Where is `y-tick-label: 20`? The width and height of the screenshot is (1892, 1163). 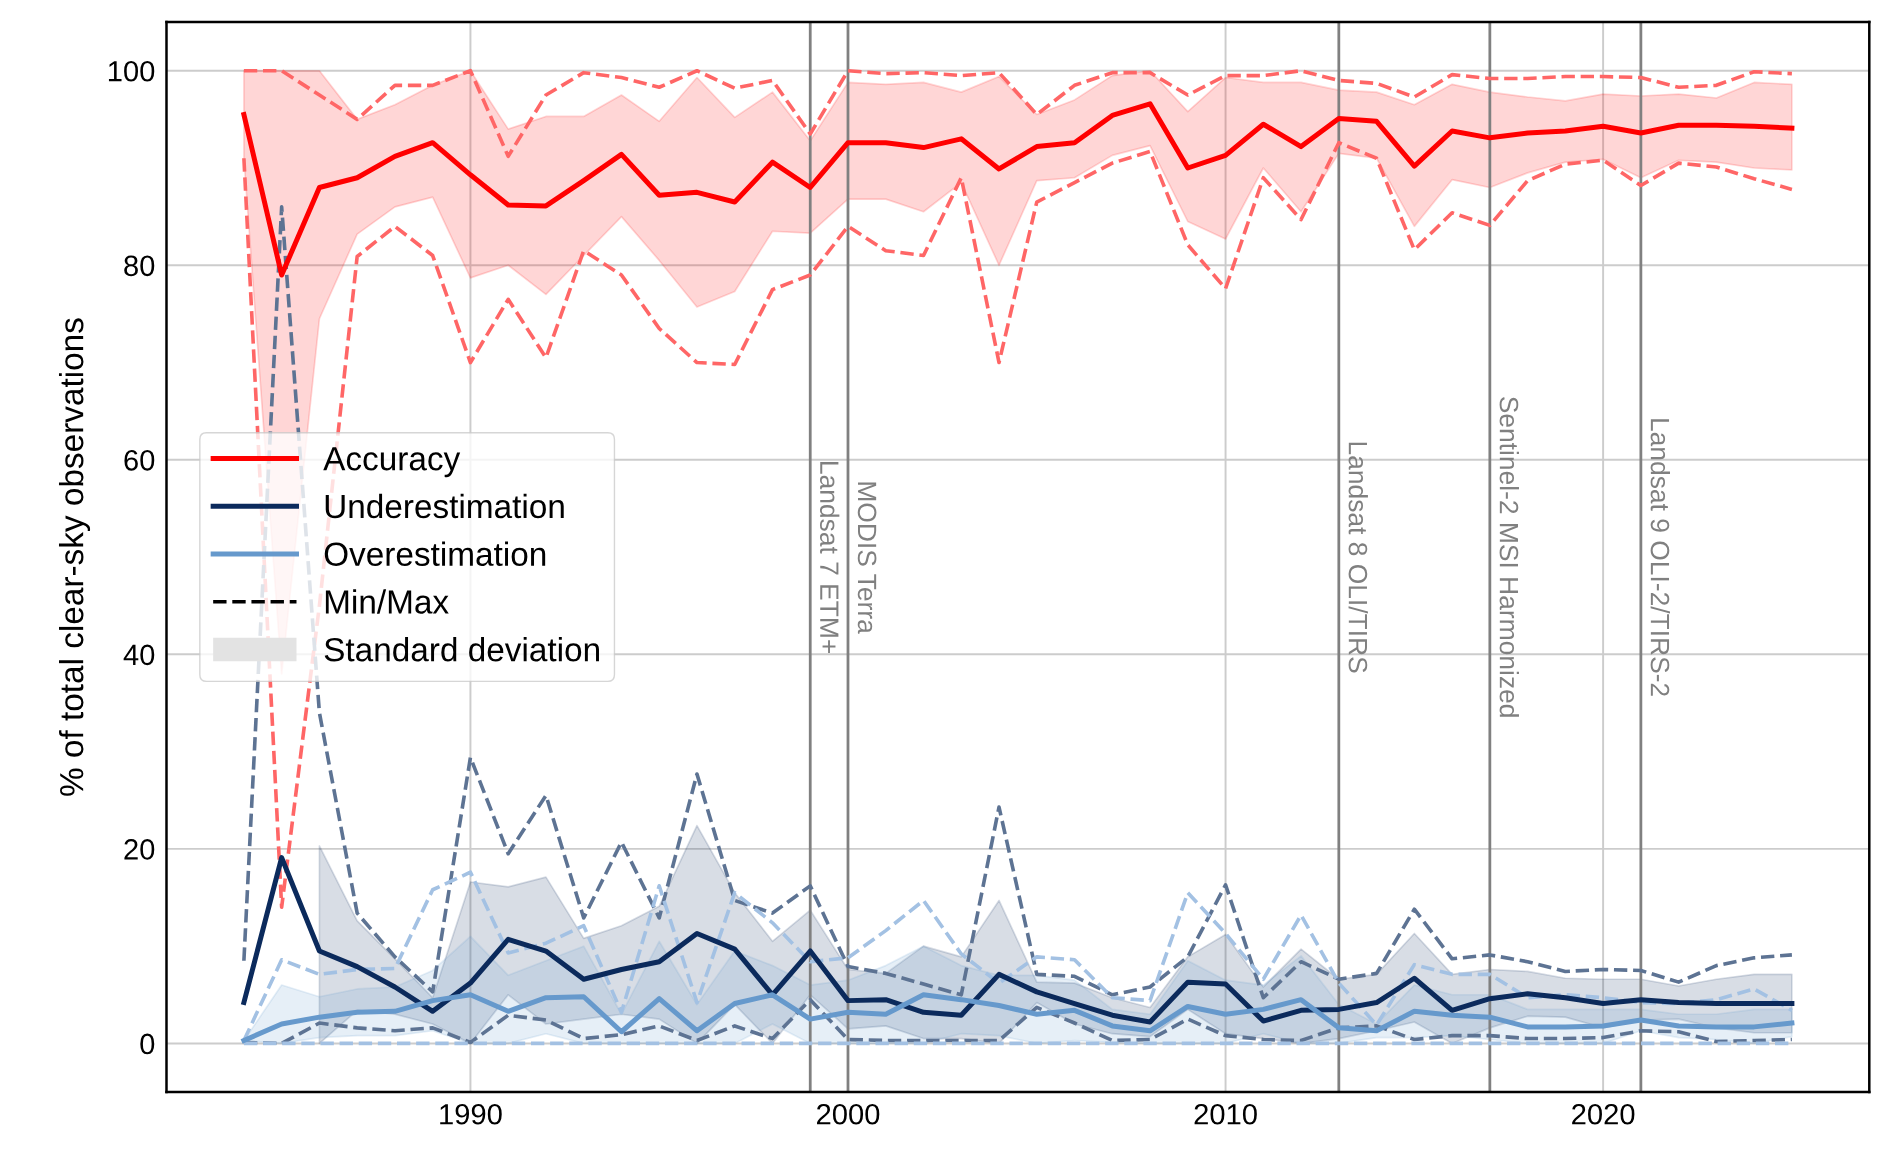
y-tick-label: 20 is located at coordinates (139, 849).